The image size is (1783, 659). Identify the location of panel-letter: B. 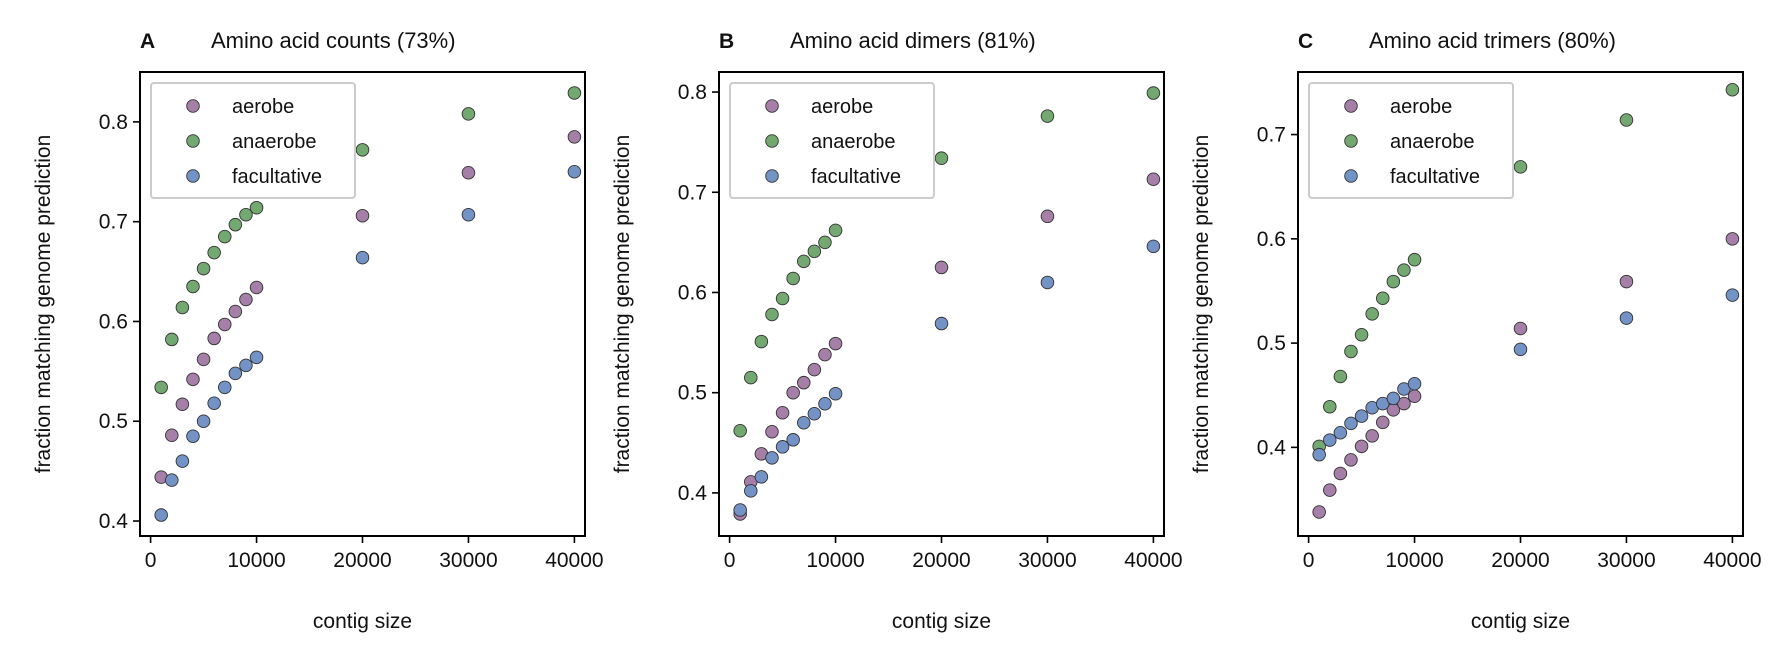
(726, 41).